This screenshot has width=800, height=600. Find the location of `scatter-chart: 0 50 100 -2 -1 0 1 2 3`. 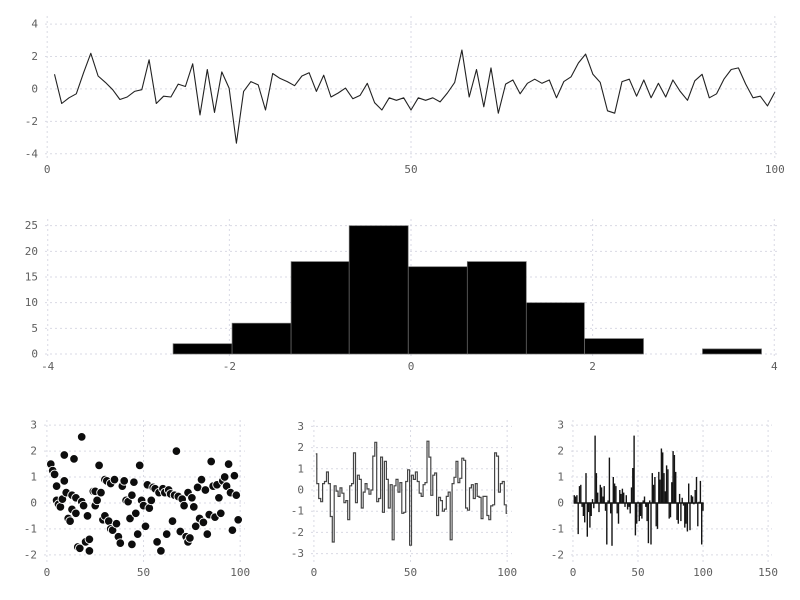

scatter-chart: 0 50 100 -2 -1 0 1 2 3 is located at coordinates (137, 499).